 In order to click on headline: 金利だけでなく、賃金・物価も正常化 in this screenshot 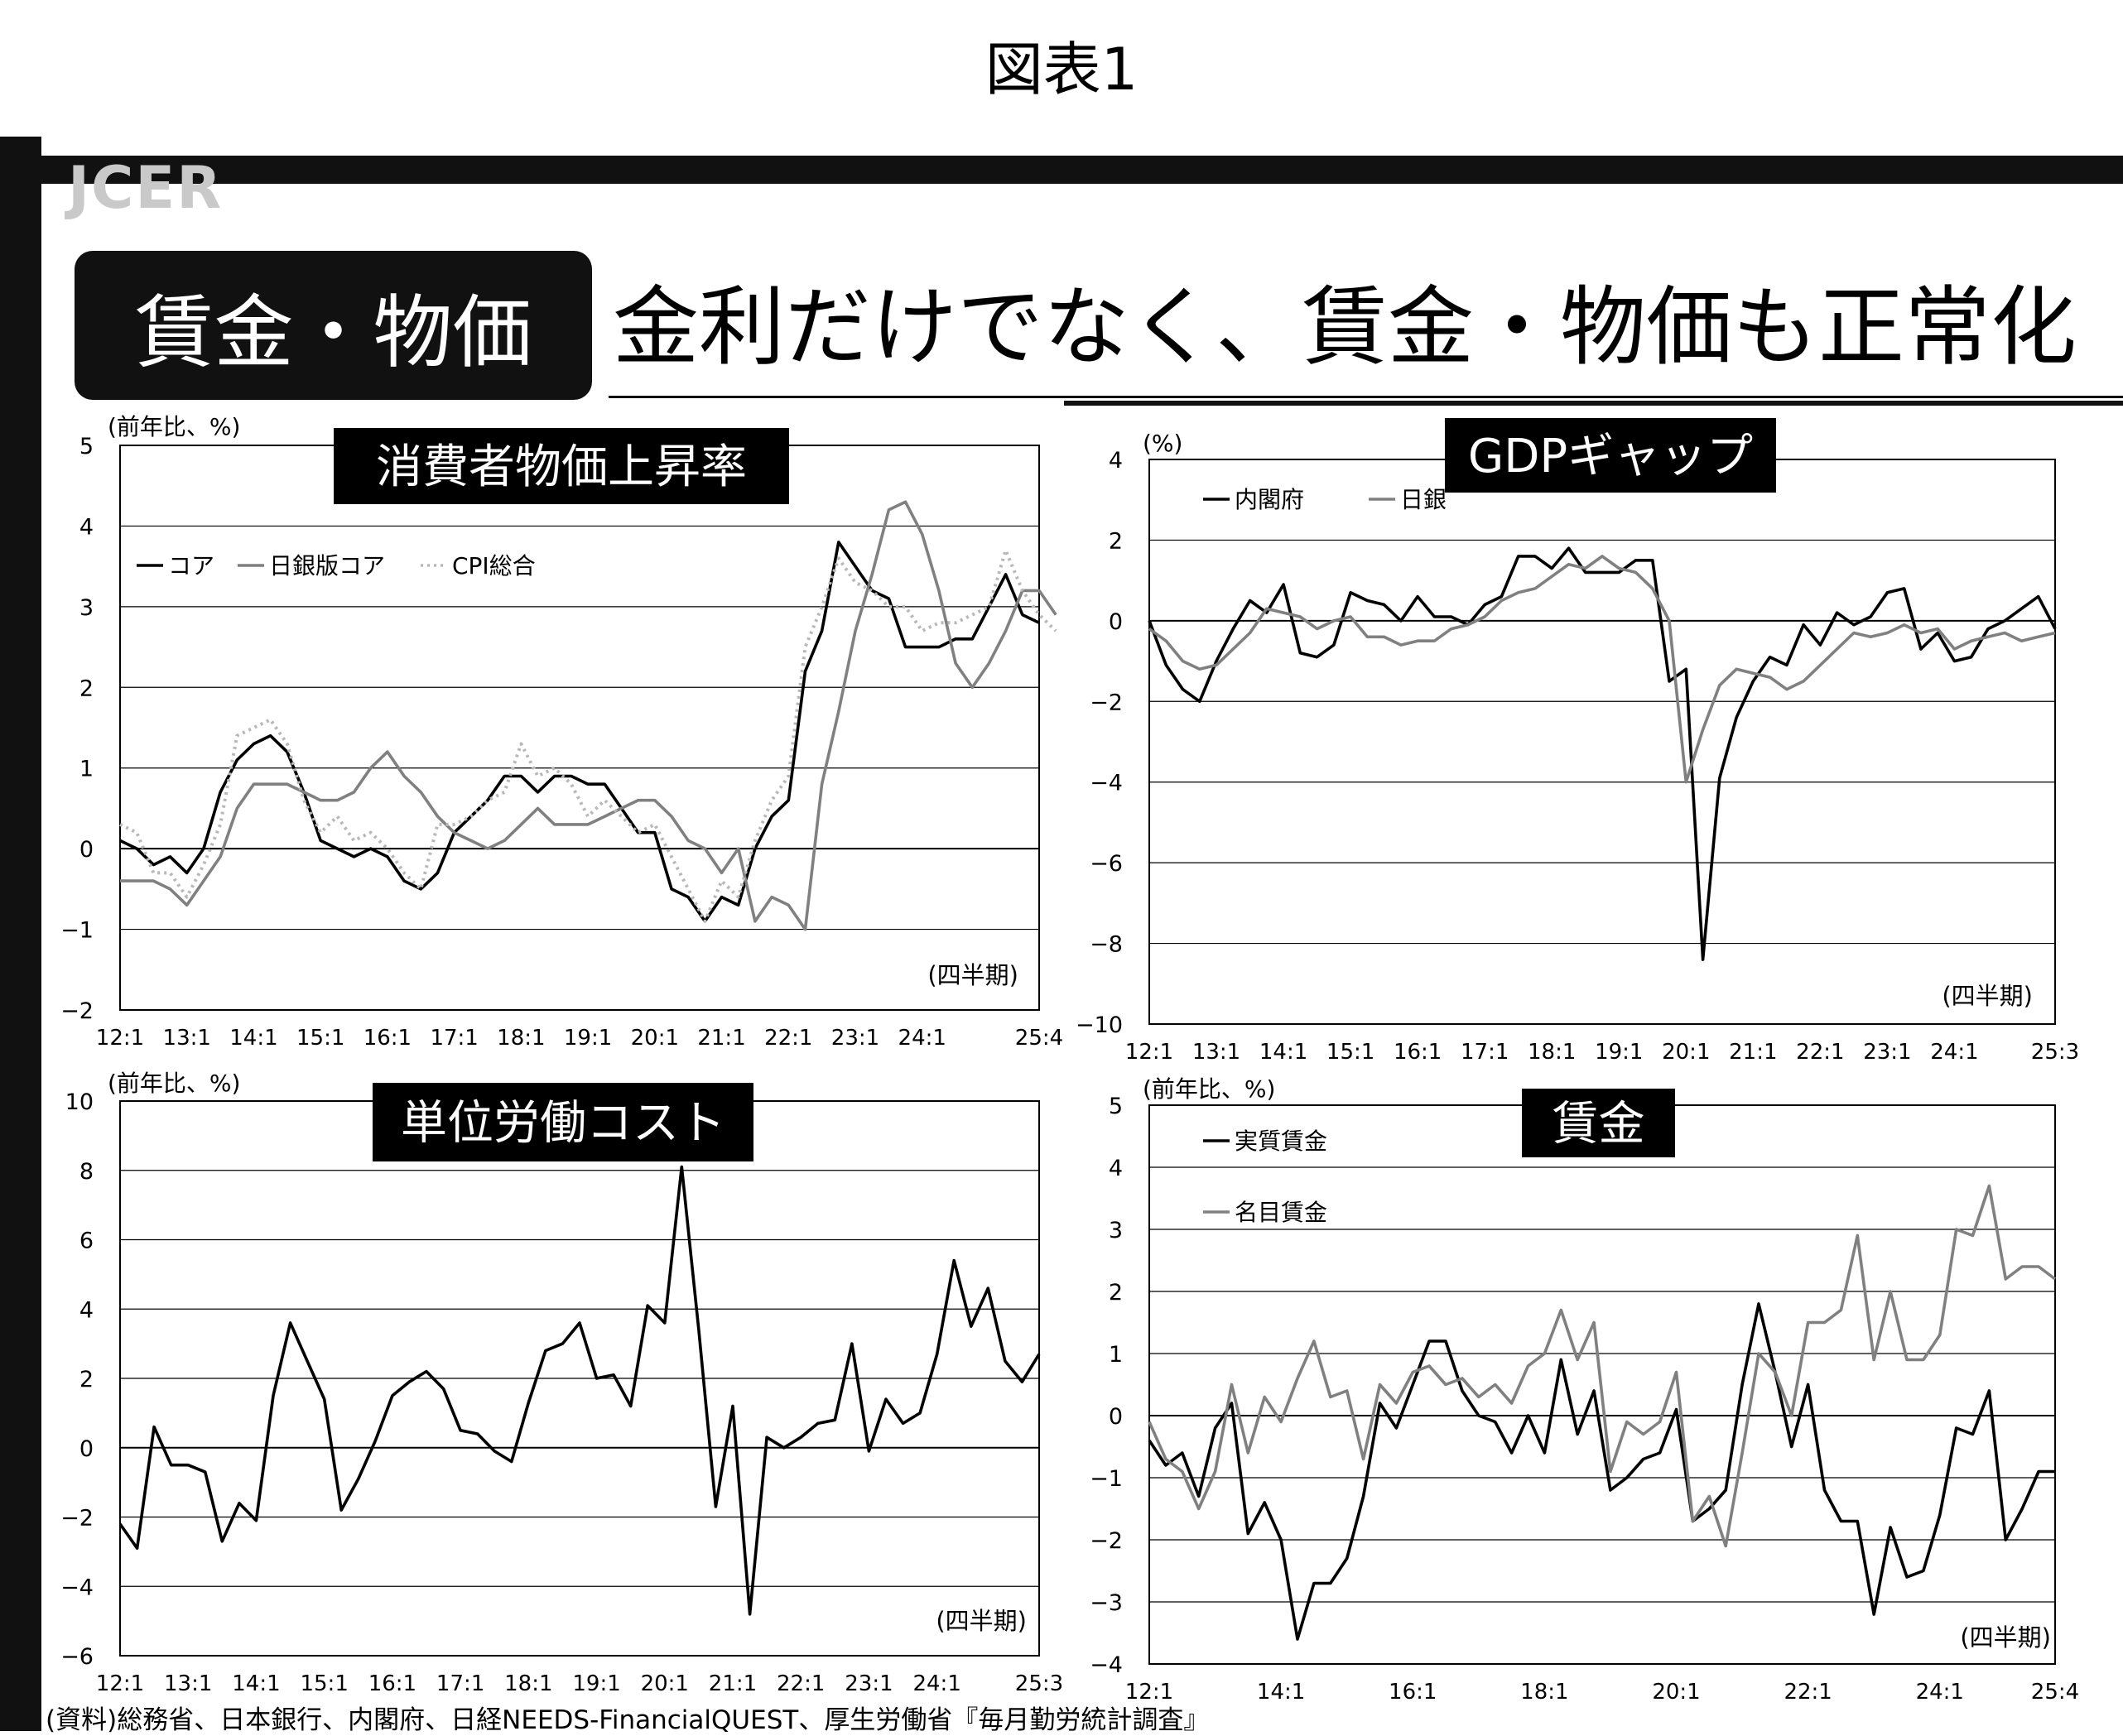, I will do `click(1345, 327)`.